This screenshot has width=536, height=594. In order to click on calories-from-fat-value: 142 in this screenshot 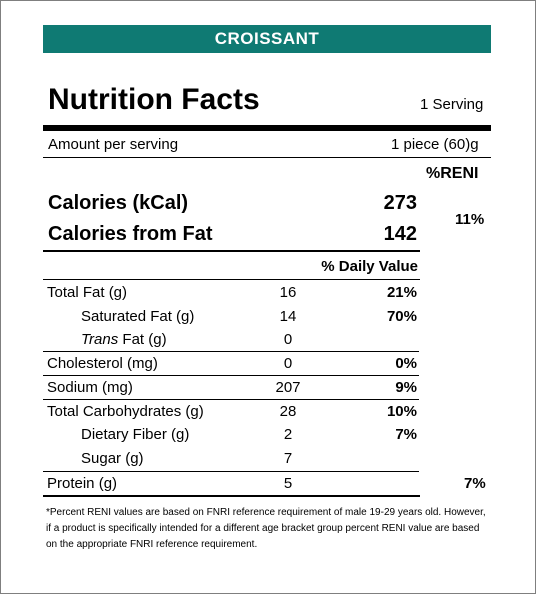, I will do `click(400, 234)`.